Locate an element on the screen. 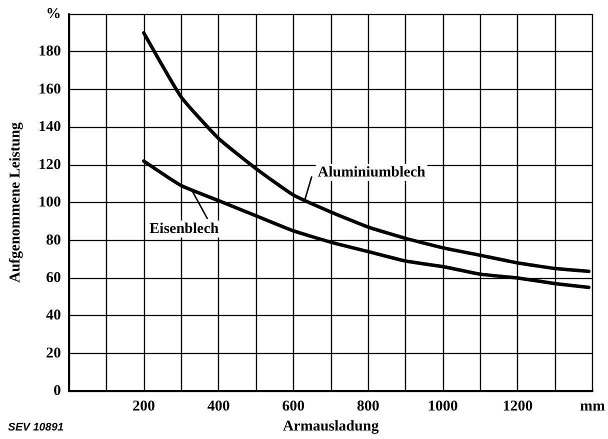 This screenshot has height=439, width=608. x-tick-label: 1000 is located at coordinates (443, 406).